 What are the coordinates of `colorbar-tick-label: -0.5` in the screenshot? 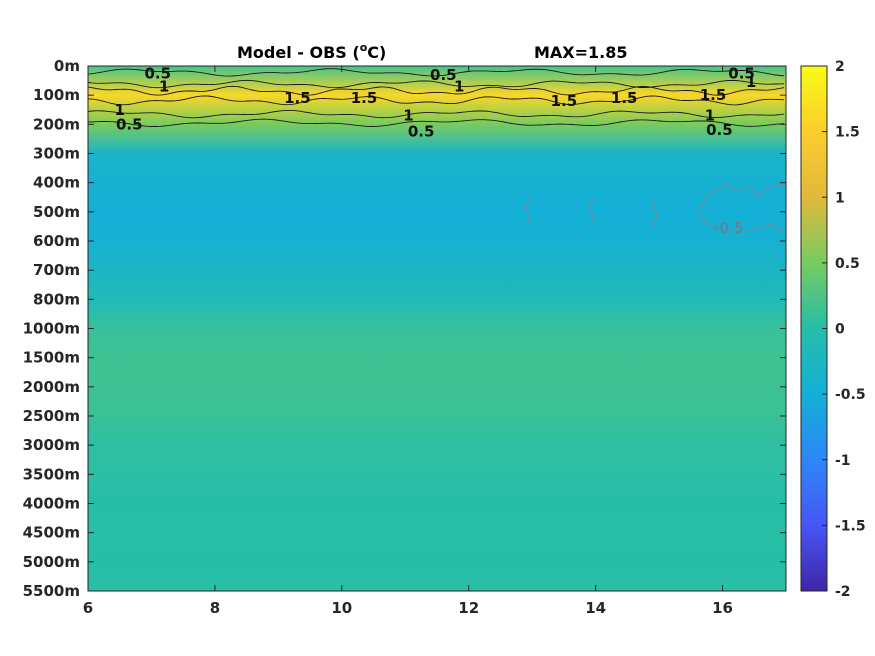 It's located at (850, 395).